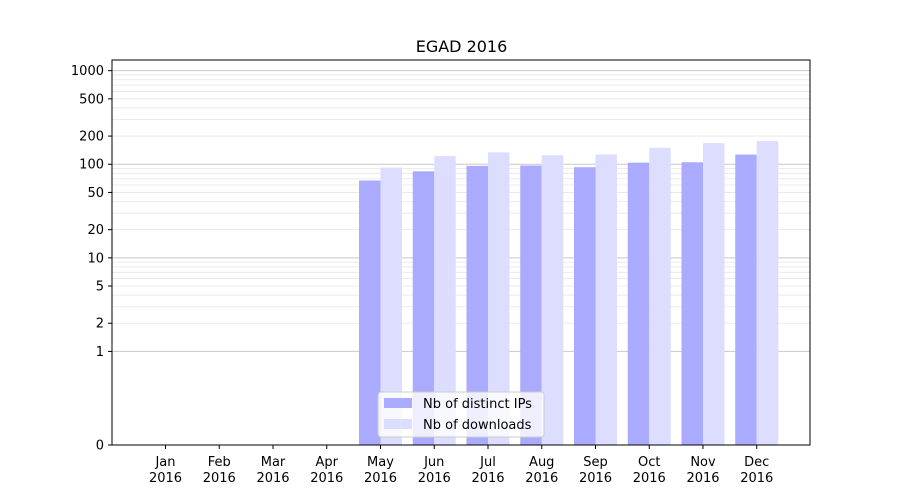 This screenshot has width=900, height=500. Describe the element at coordinates (487, 462) in the screenshot. I see `x-tick-label-month: Jul` at that location.